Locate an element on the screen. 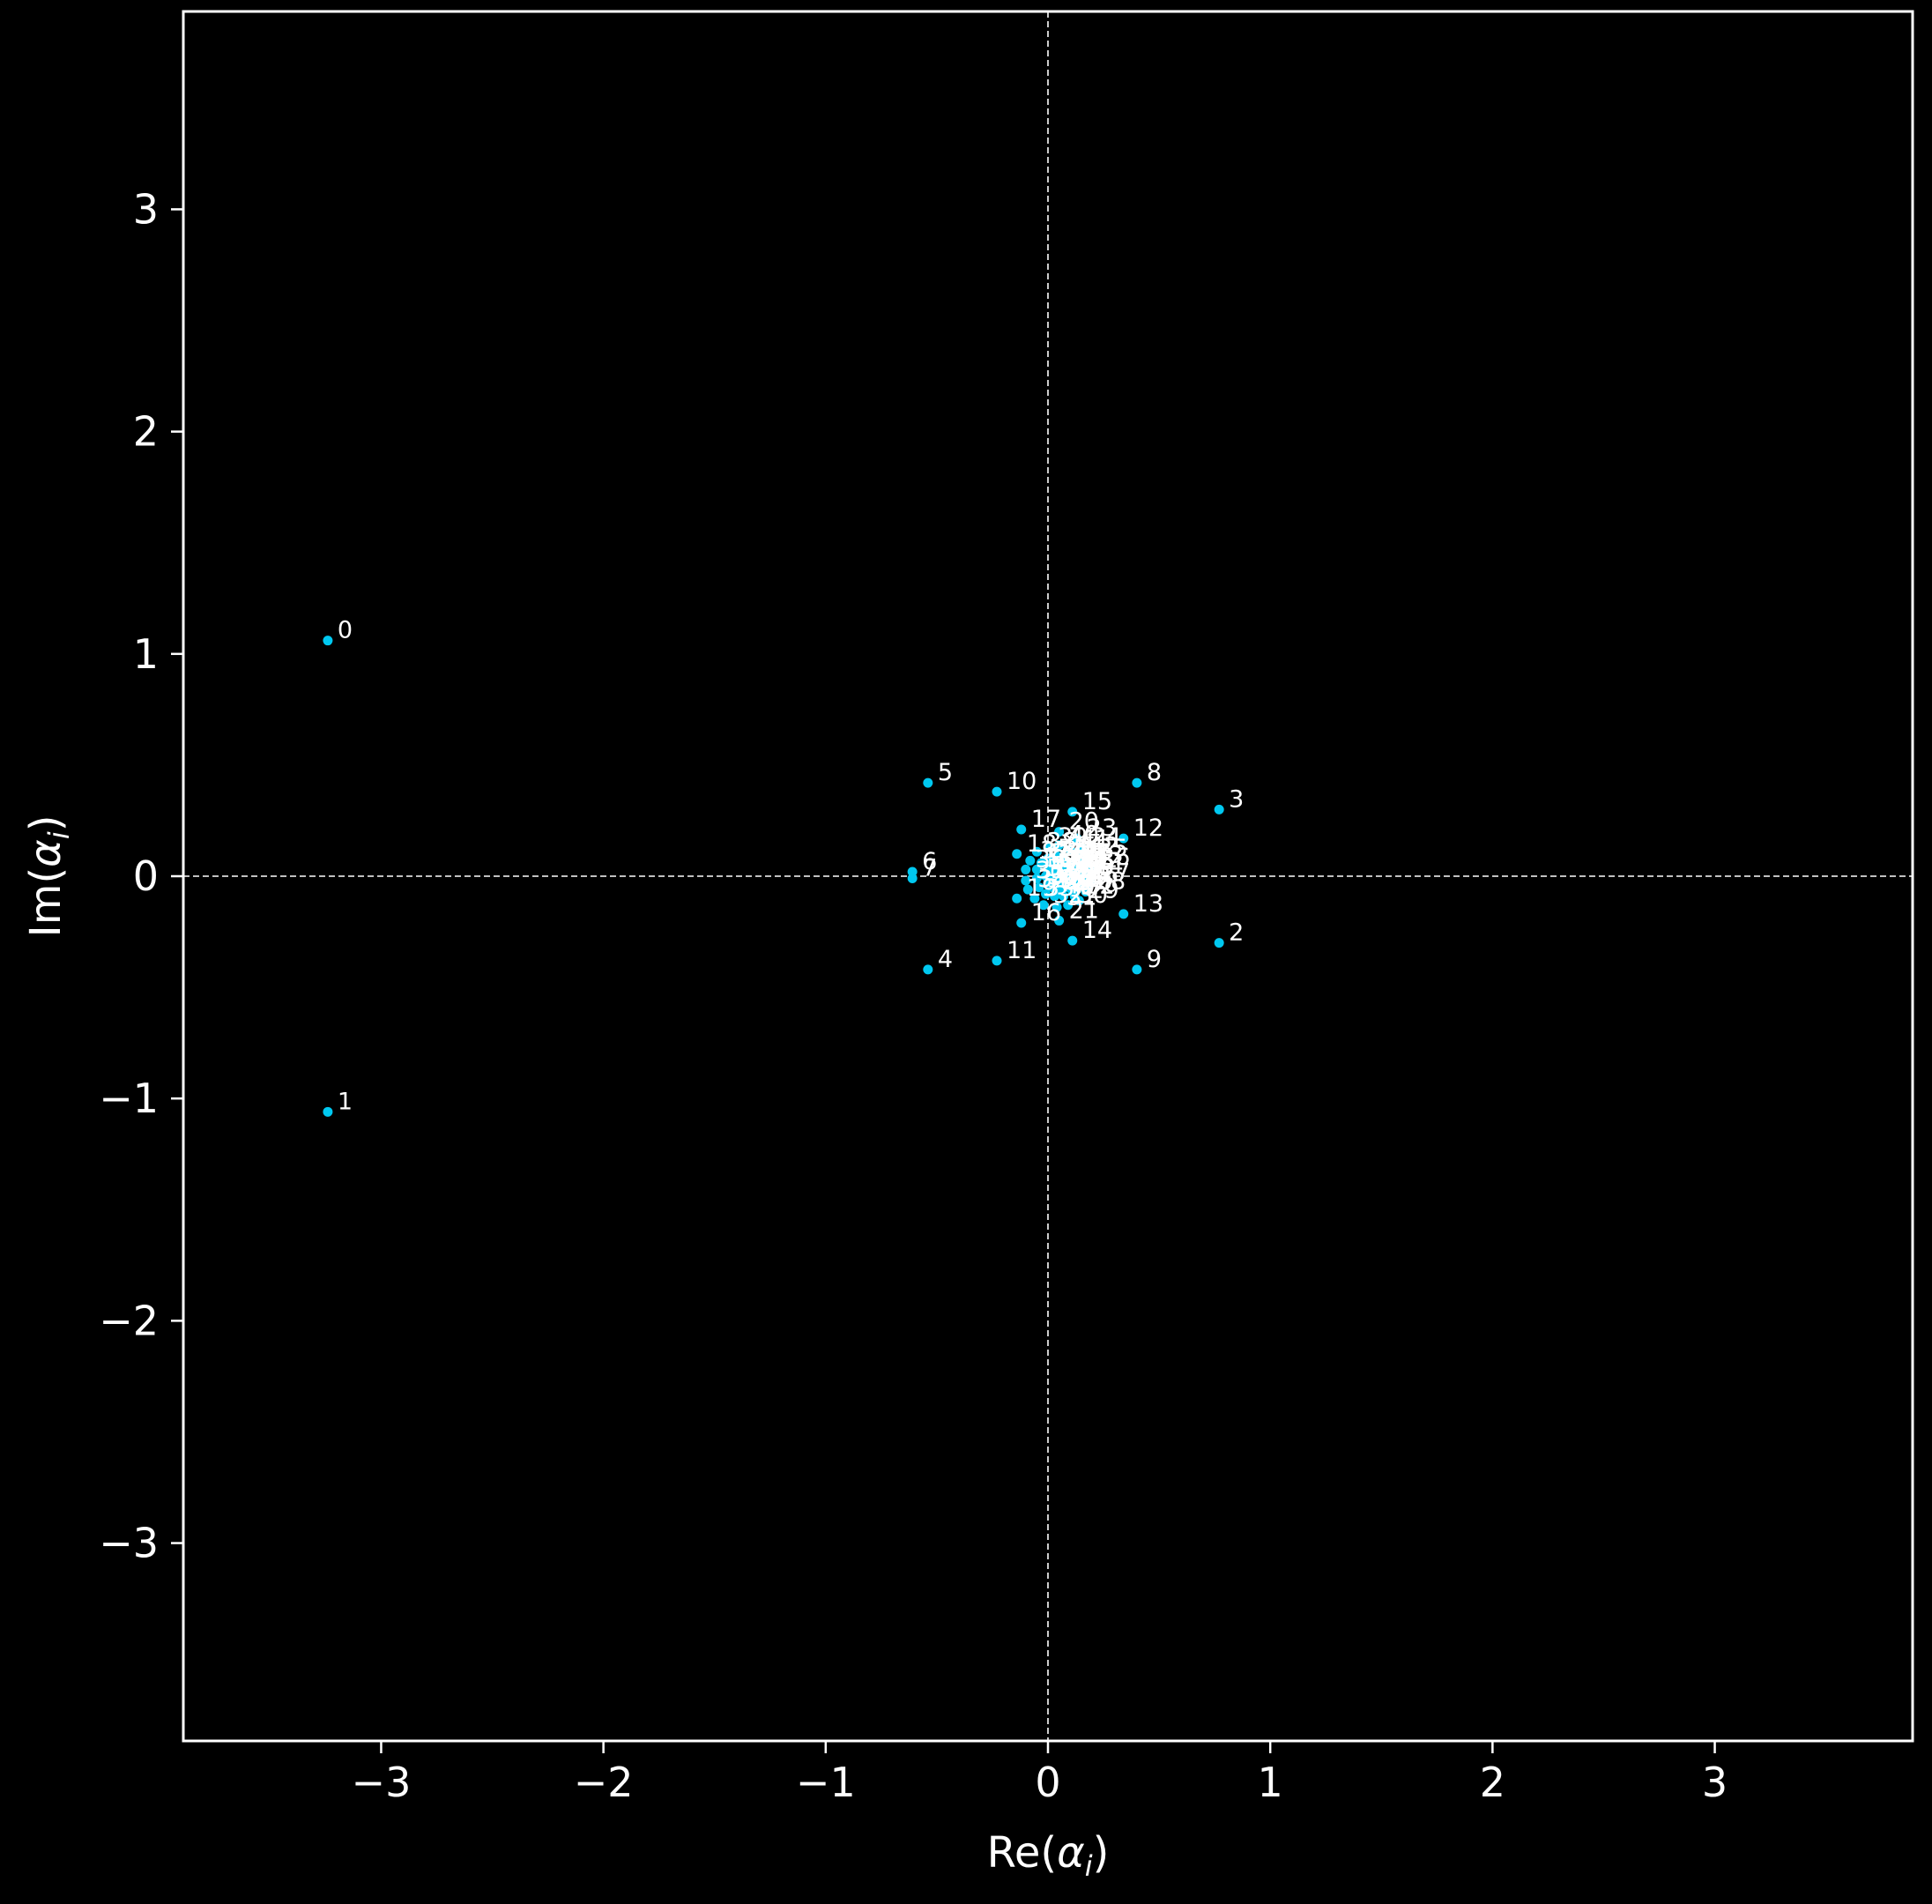 The height and width of the screenshot is (1904, 1932). x-tick-label: 0 is located at coordinates (1047, 1782).